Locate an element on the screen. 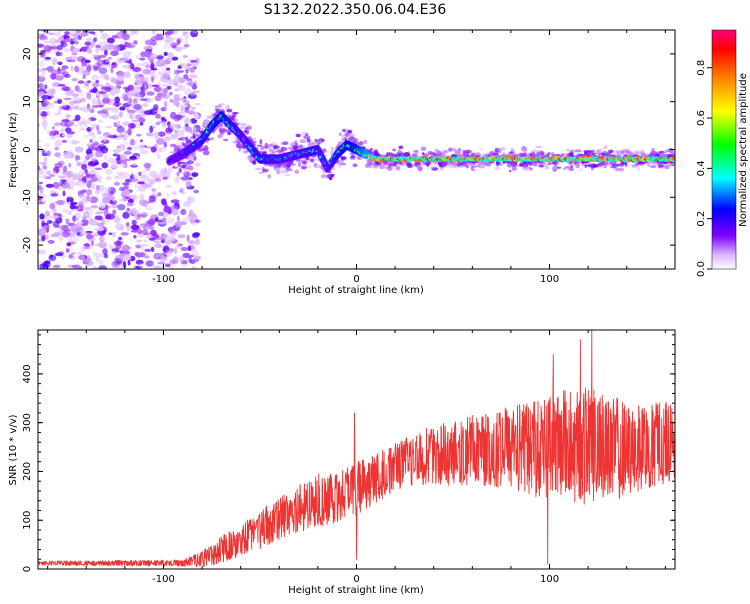 This screenshot has height=604, width=750. spectrogram-ridge-cell is located at coordinates (673, 158).